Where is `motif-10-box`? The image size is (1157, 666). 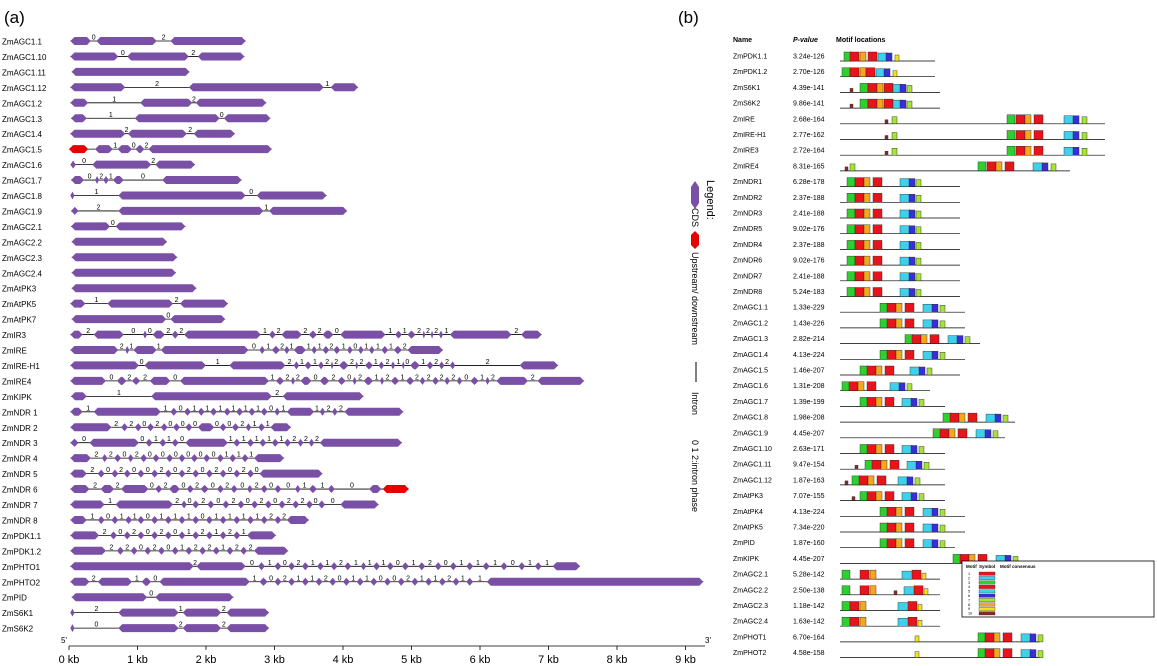
motif-10-box is located at coordinates (886, 122).